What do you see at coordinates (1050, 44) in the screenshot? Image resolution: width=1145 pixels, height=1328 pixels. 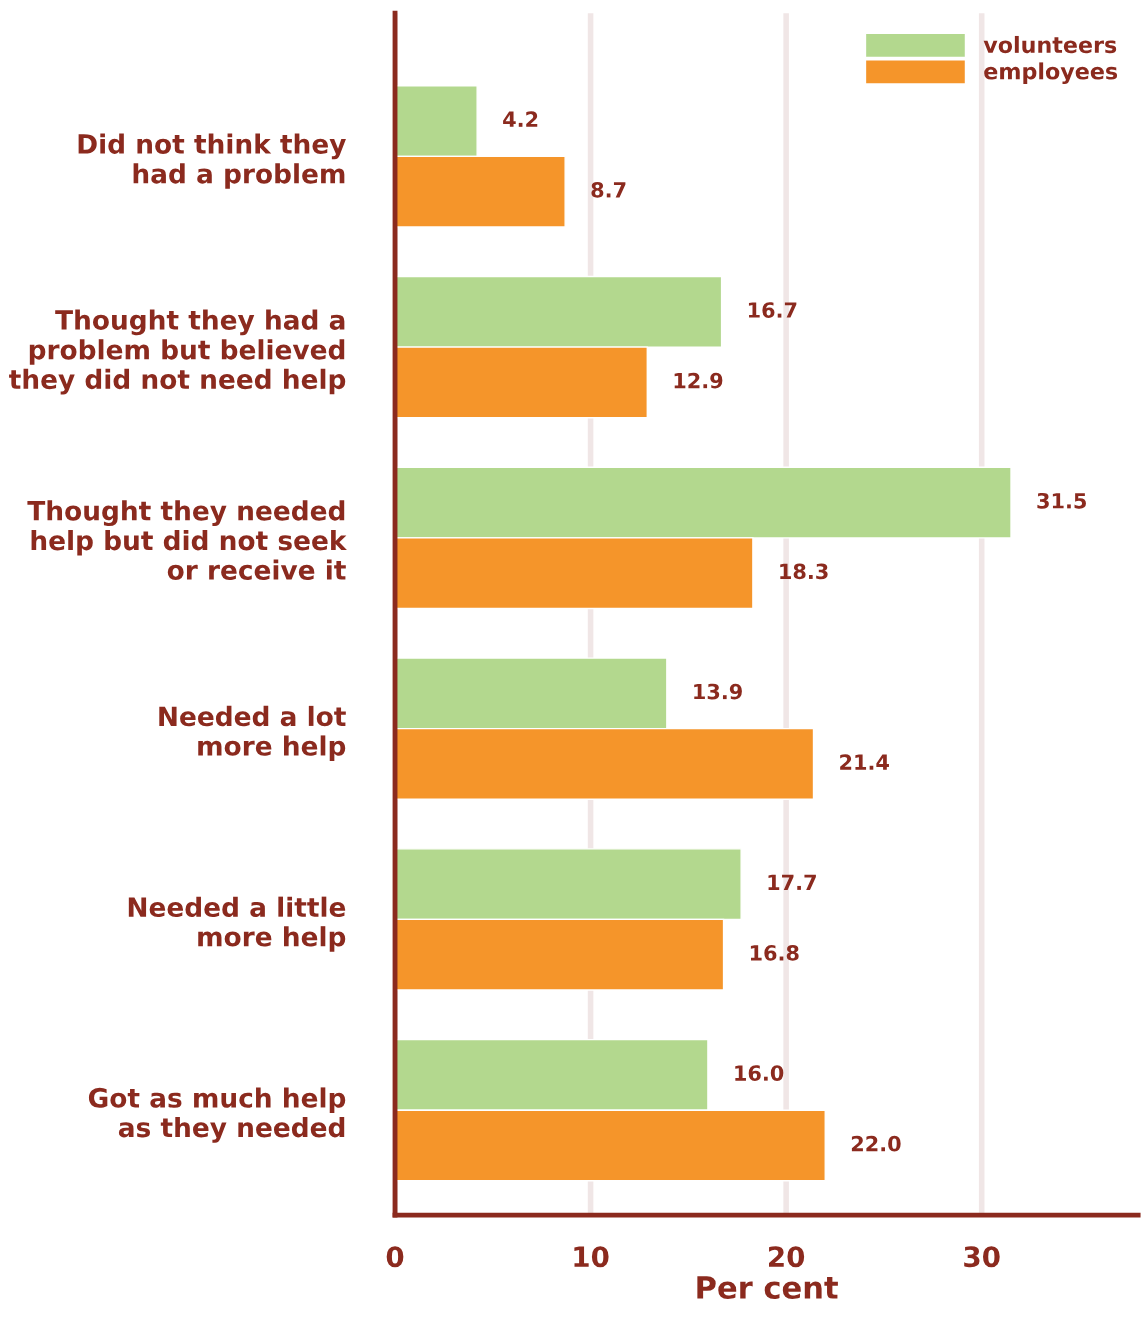 I see `legend-label: volunteers` at bounding box center [1050, 44].